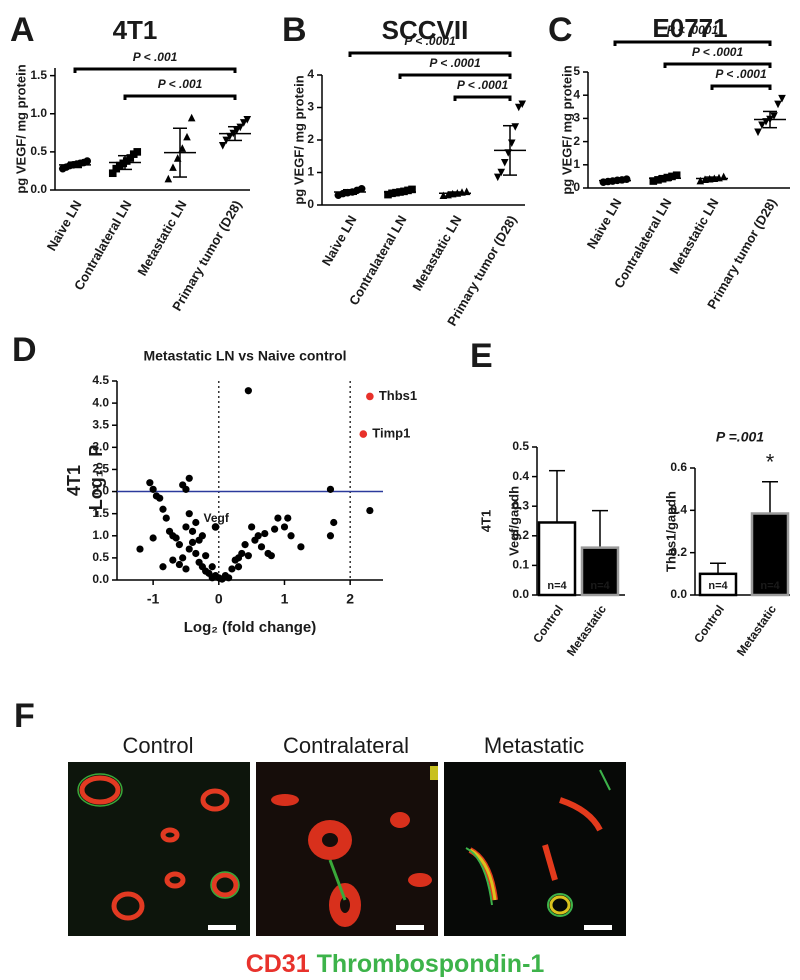 This screenshot has width=800, height=980. Describe the element at coordinates (431, 964) in the screenshot. I see `stain-label: Thrombospondin-1` at that location.